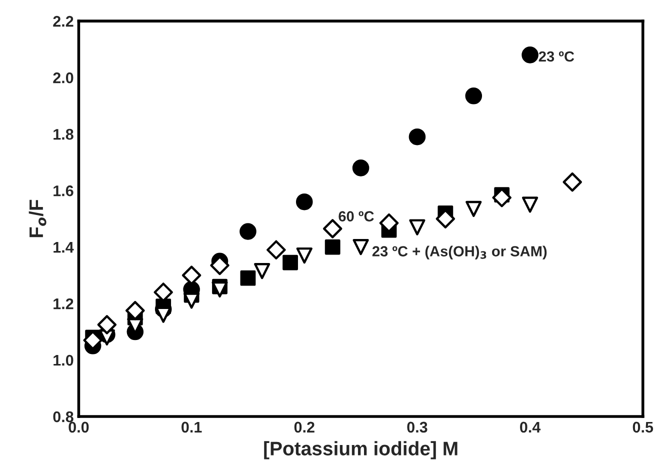 Image resolution: width=656 pixels, height=468 pixels. I want to click on y-axis-title: F$_{o}$/F, so click(37, 219).